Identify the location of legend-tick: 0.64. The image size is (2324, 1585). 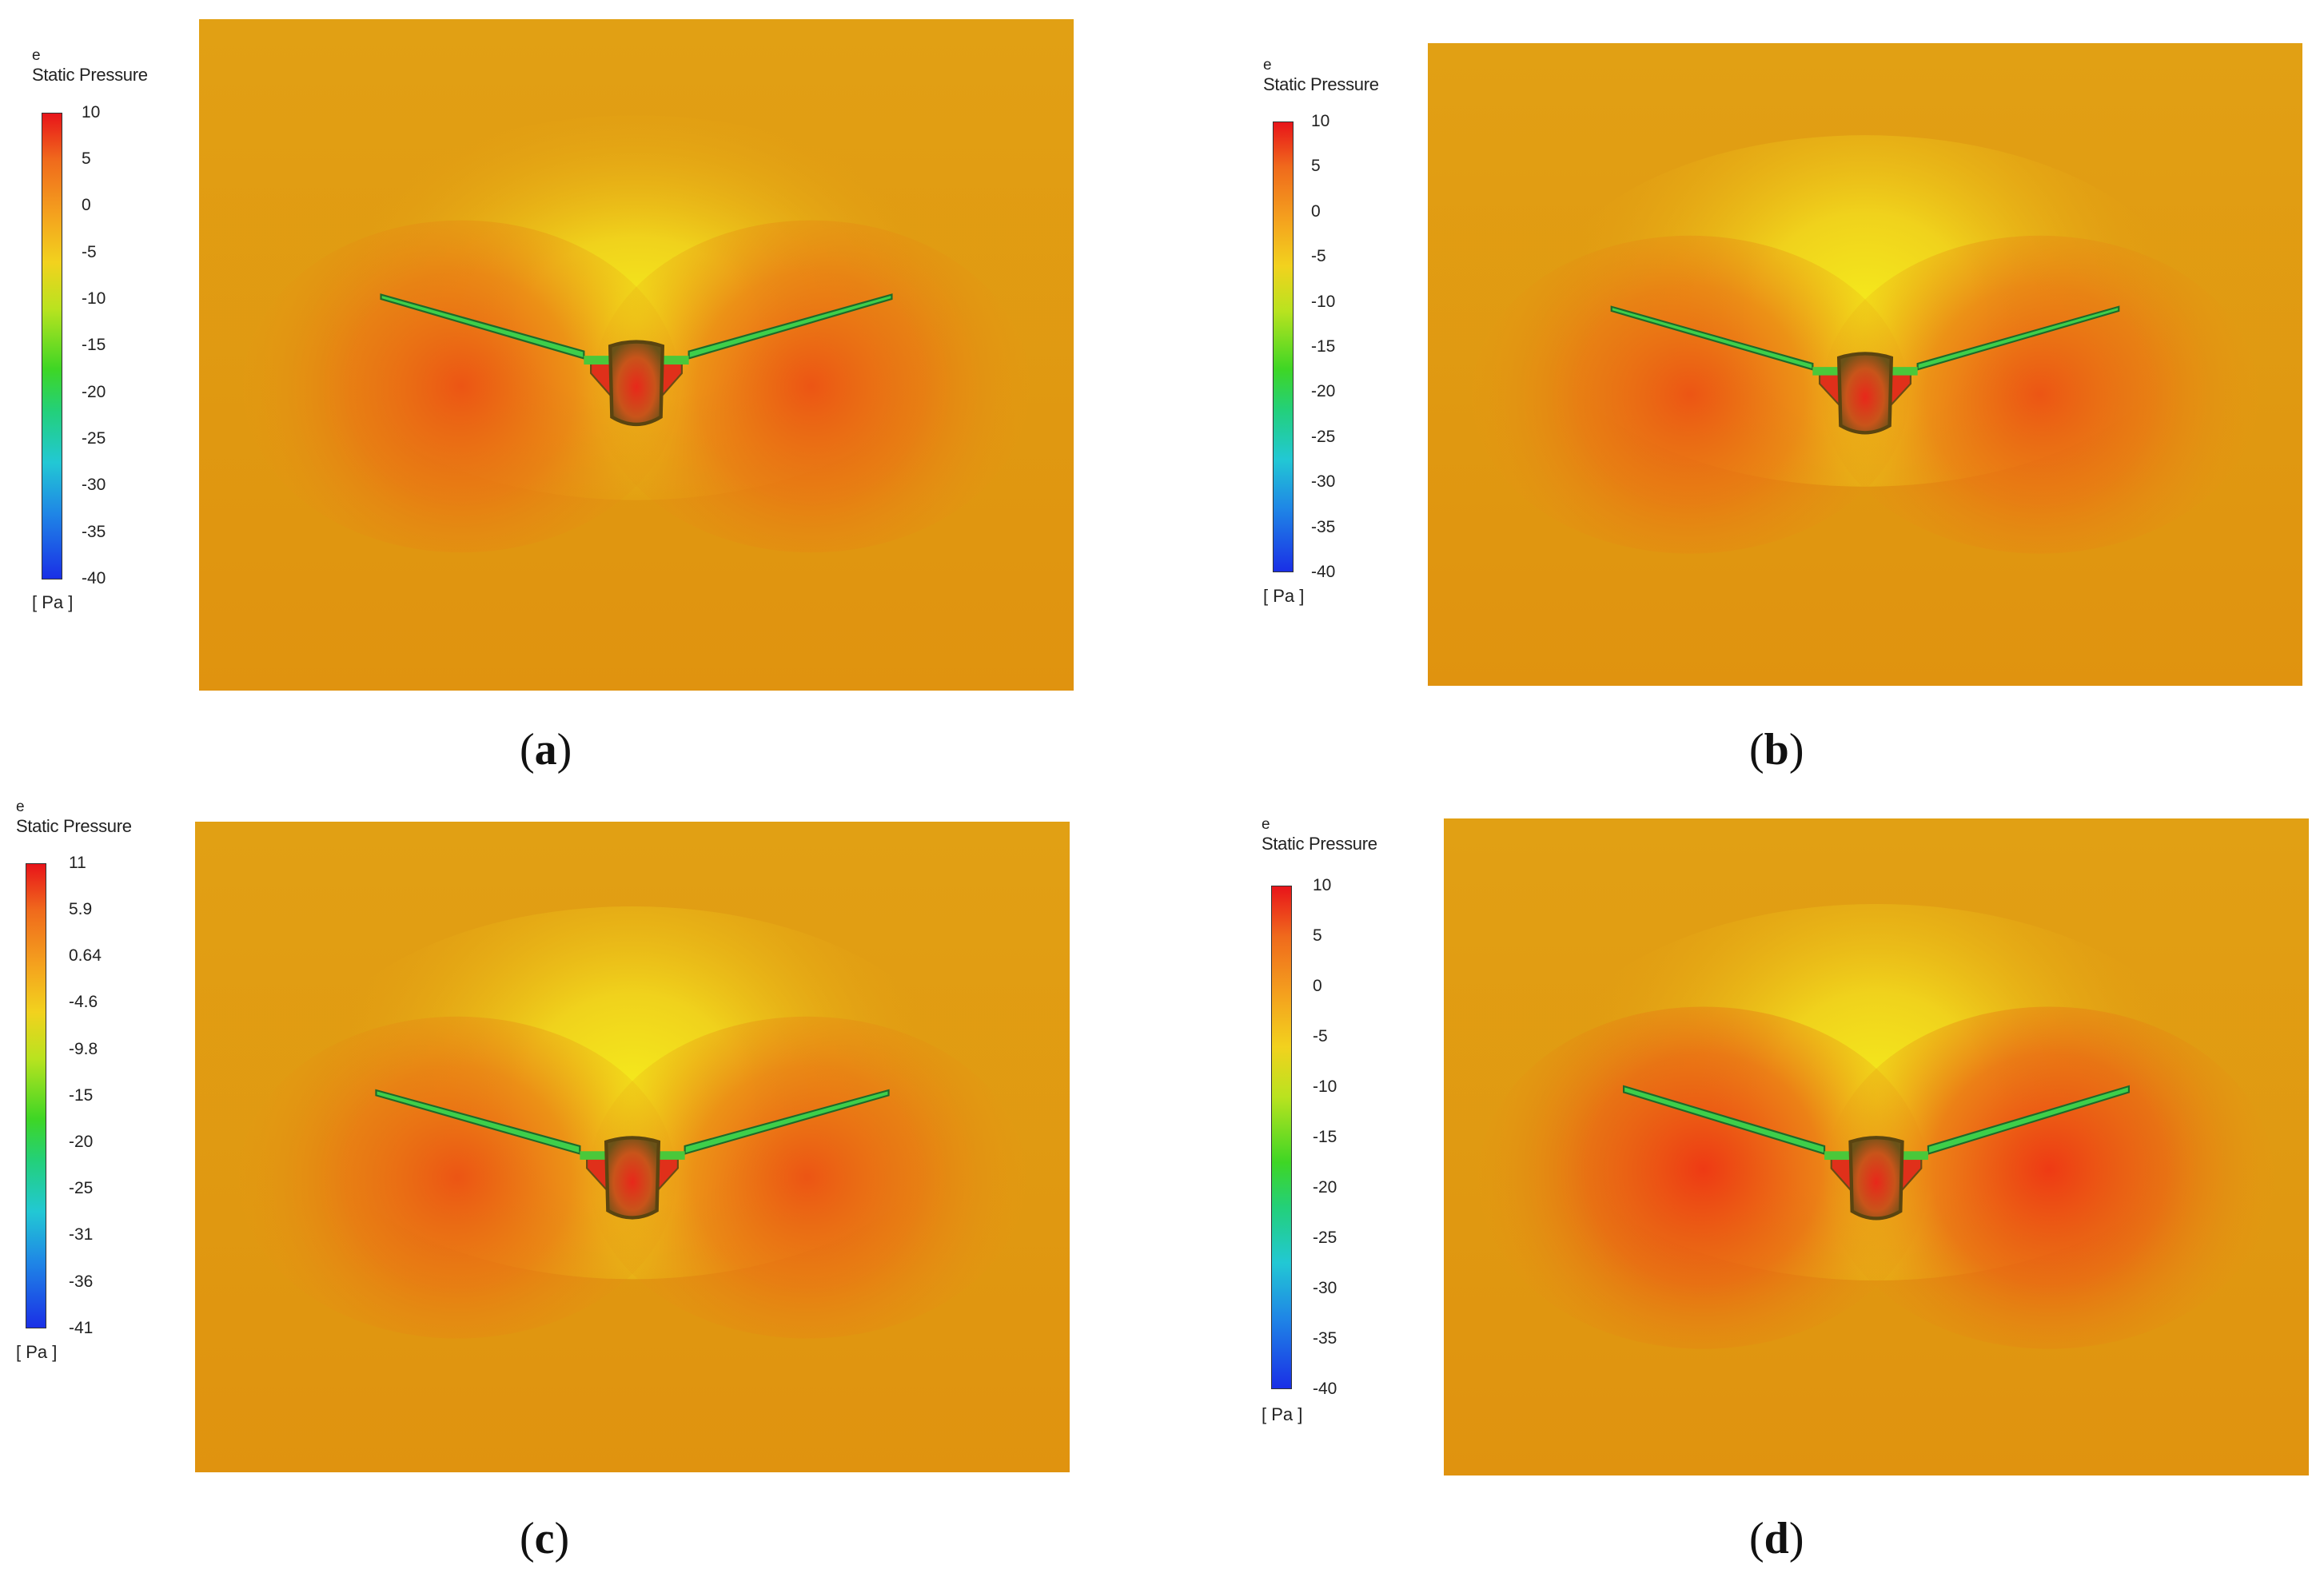
(86, 955).